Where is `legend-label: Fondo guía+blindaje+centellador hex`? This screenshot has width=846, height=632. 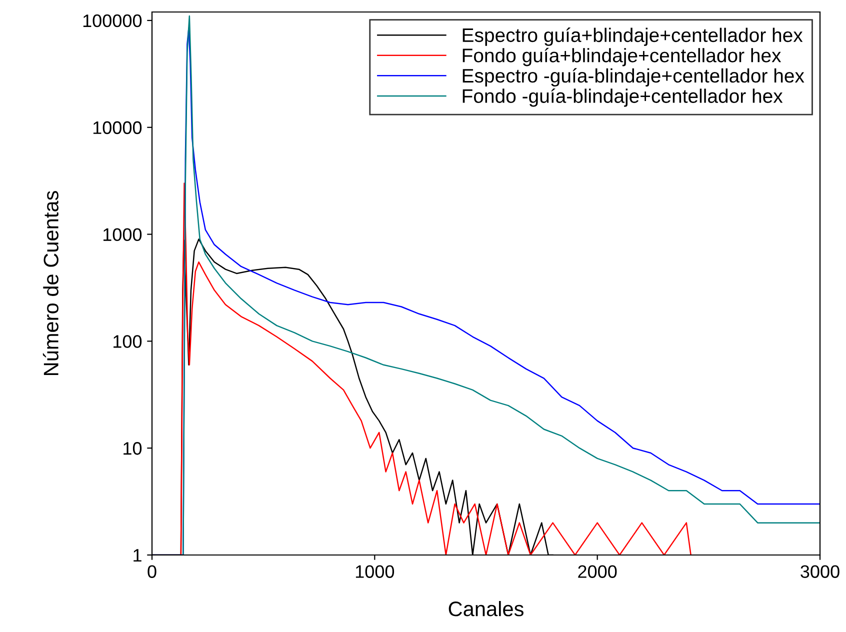 legend-label: Fondo guía+blindaje+centellador hex is located at coordinates (622, 57).